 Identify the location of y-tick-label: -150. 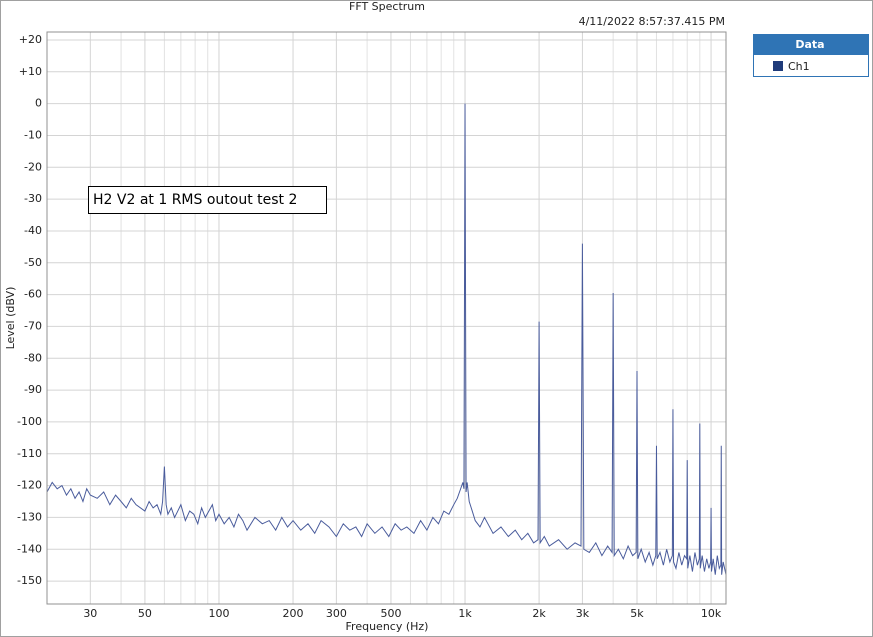
(29, 580).